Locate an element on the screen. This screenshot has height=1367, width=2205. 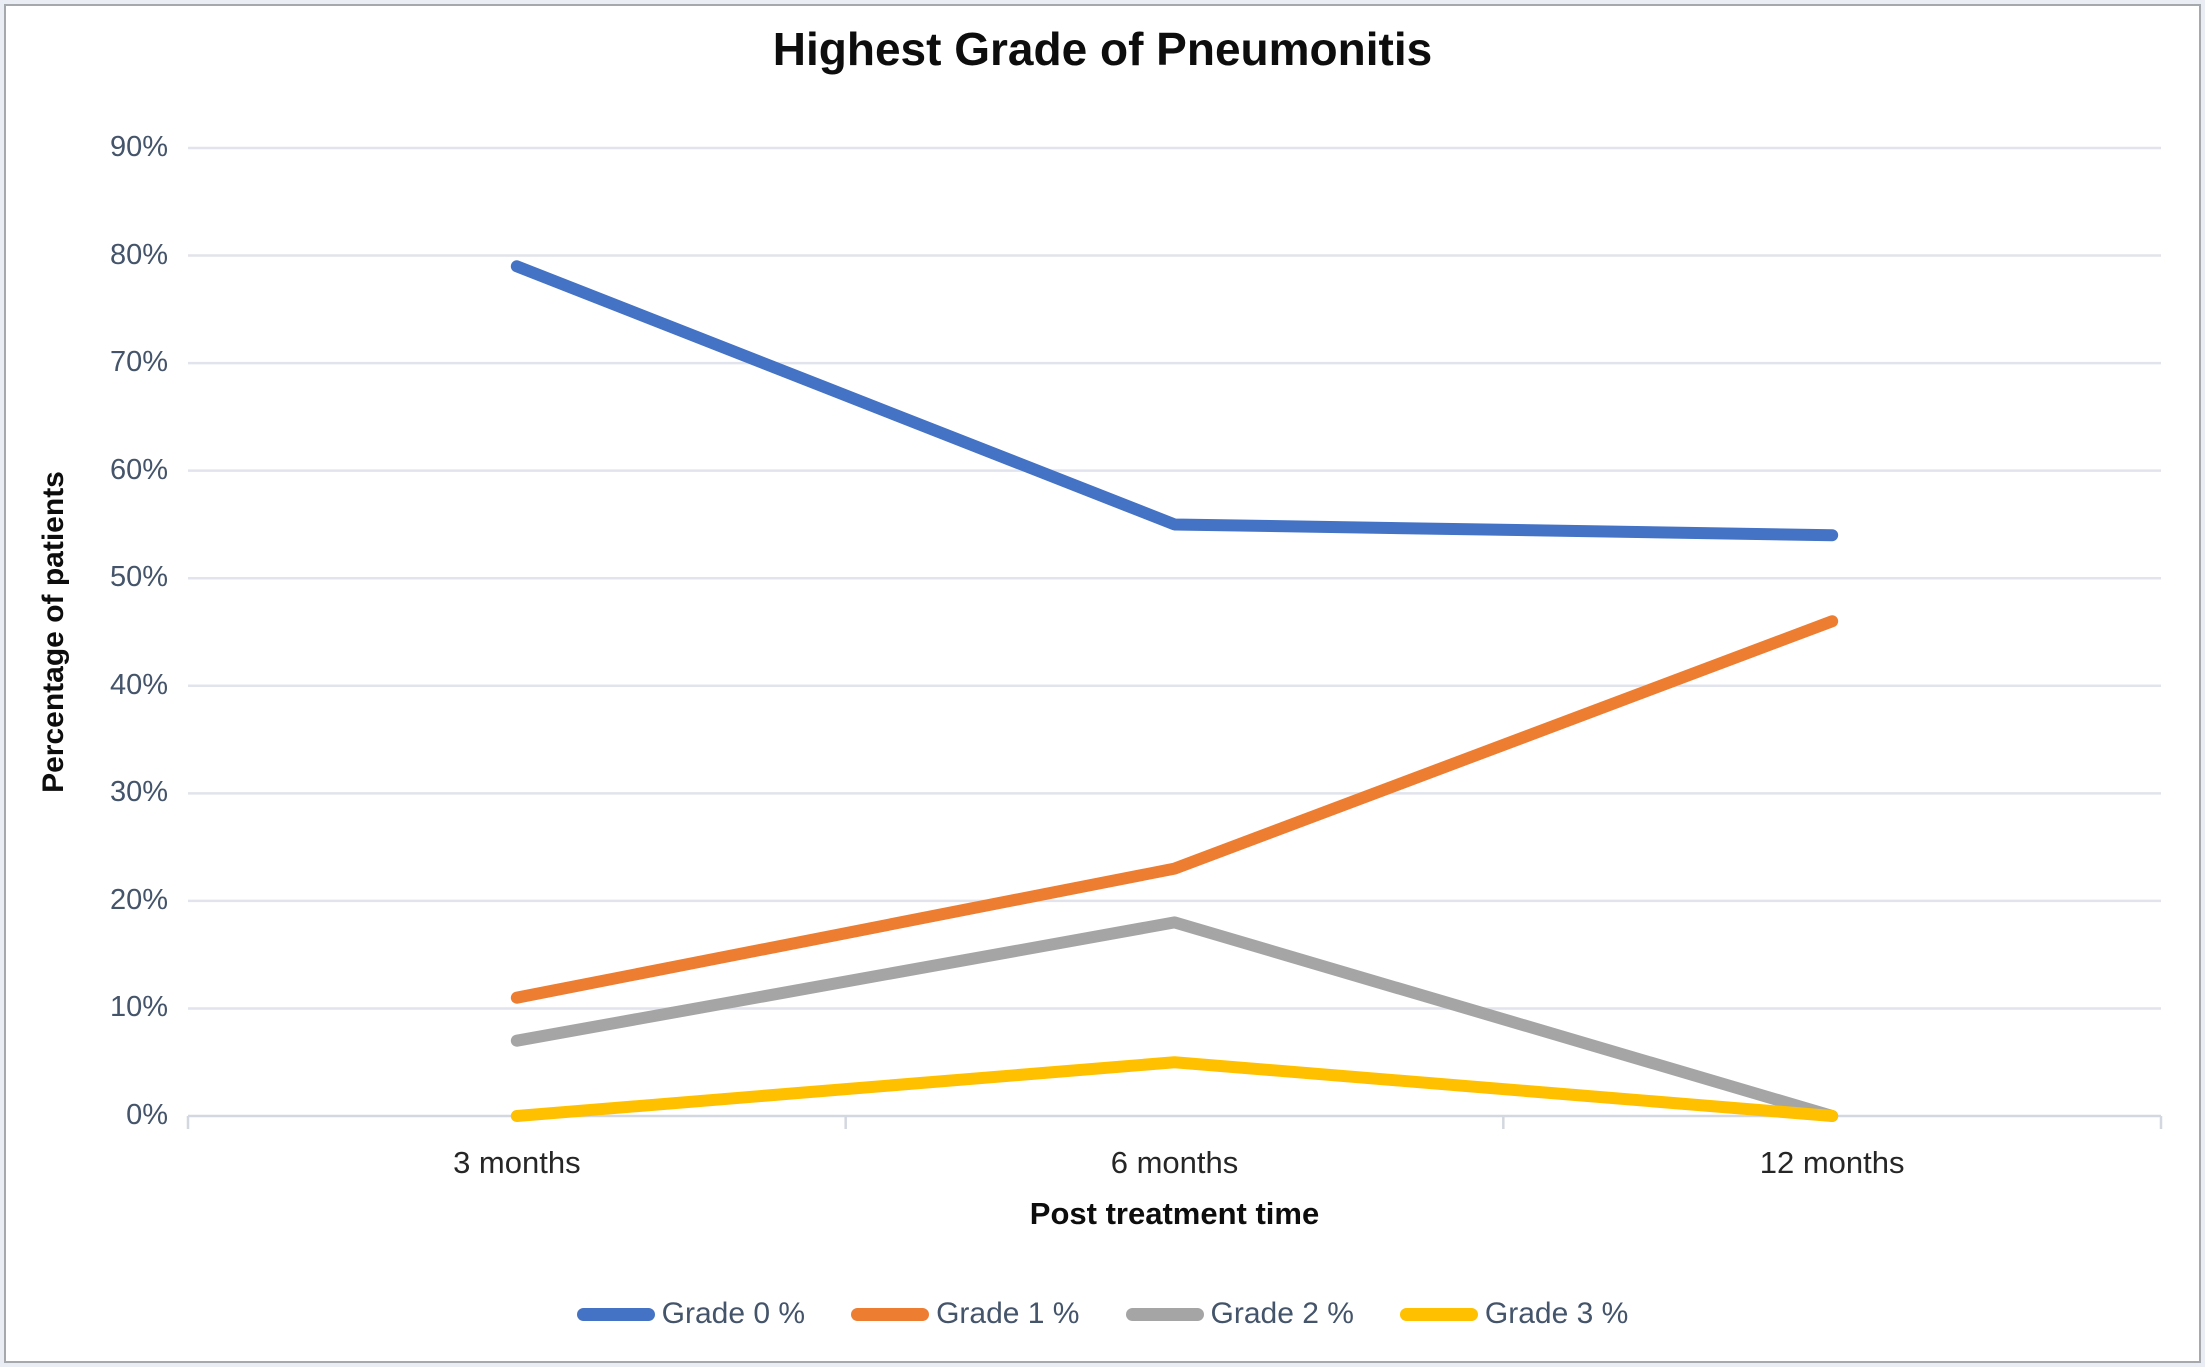
y-tick-label: 30% is located at coordinates (138, 792).